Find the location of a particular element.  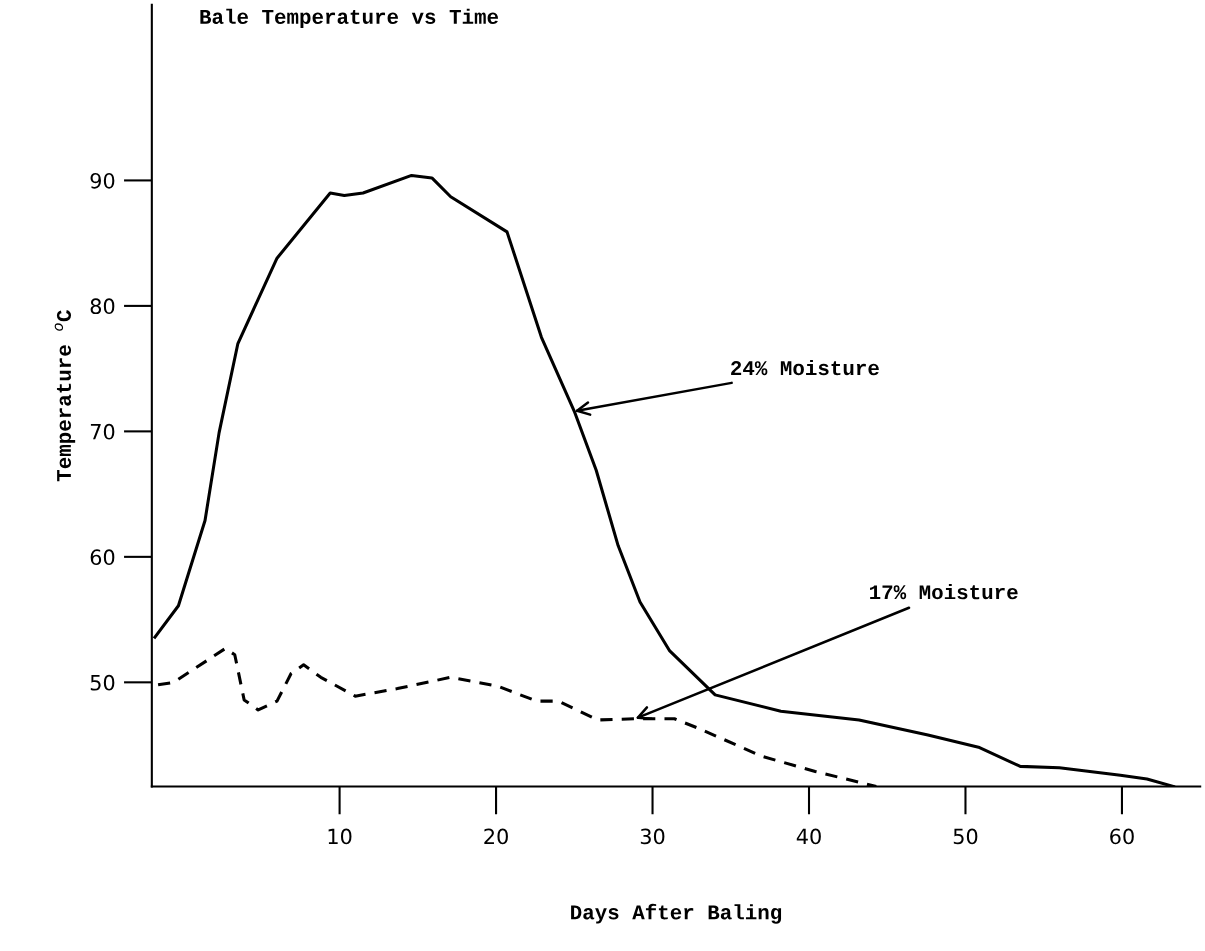

annotation: 24% Moisture is located at coordinates (805, 367).